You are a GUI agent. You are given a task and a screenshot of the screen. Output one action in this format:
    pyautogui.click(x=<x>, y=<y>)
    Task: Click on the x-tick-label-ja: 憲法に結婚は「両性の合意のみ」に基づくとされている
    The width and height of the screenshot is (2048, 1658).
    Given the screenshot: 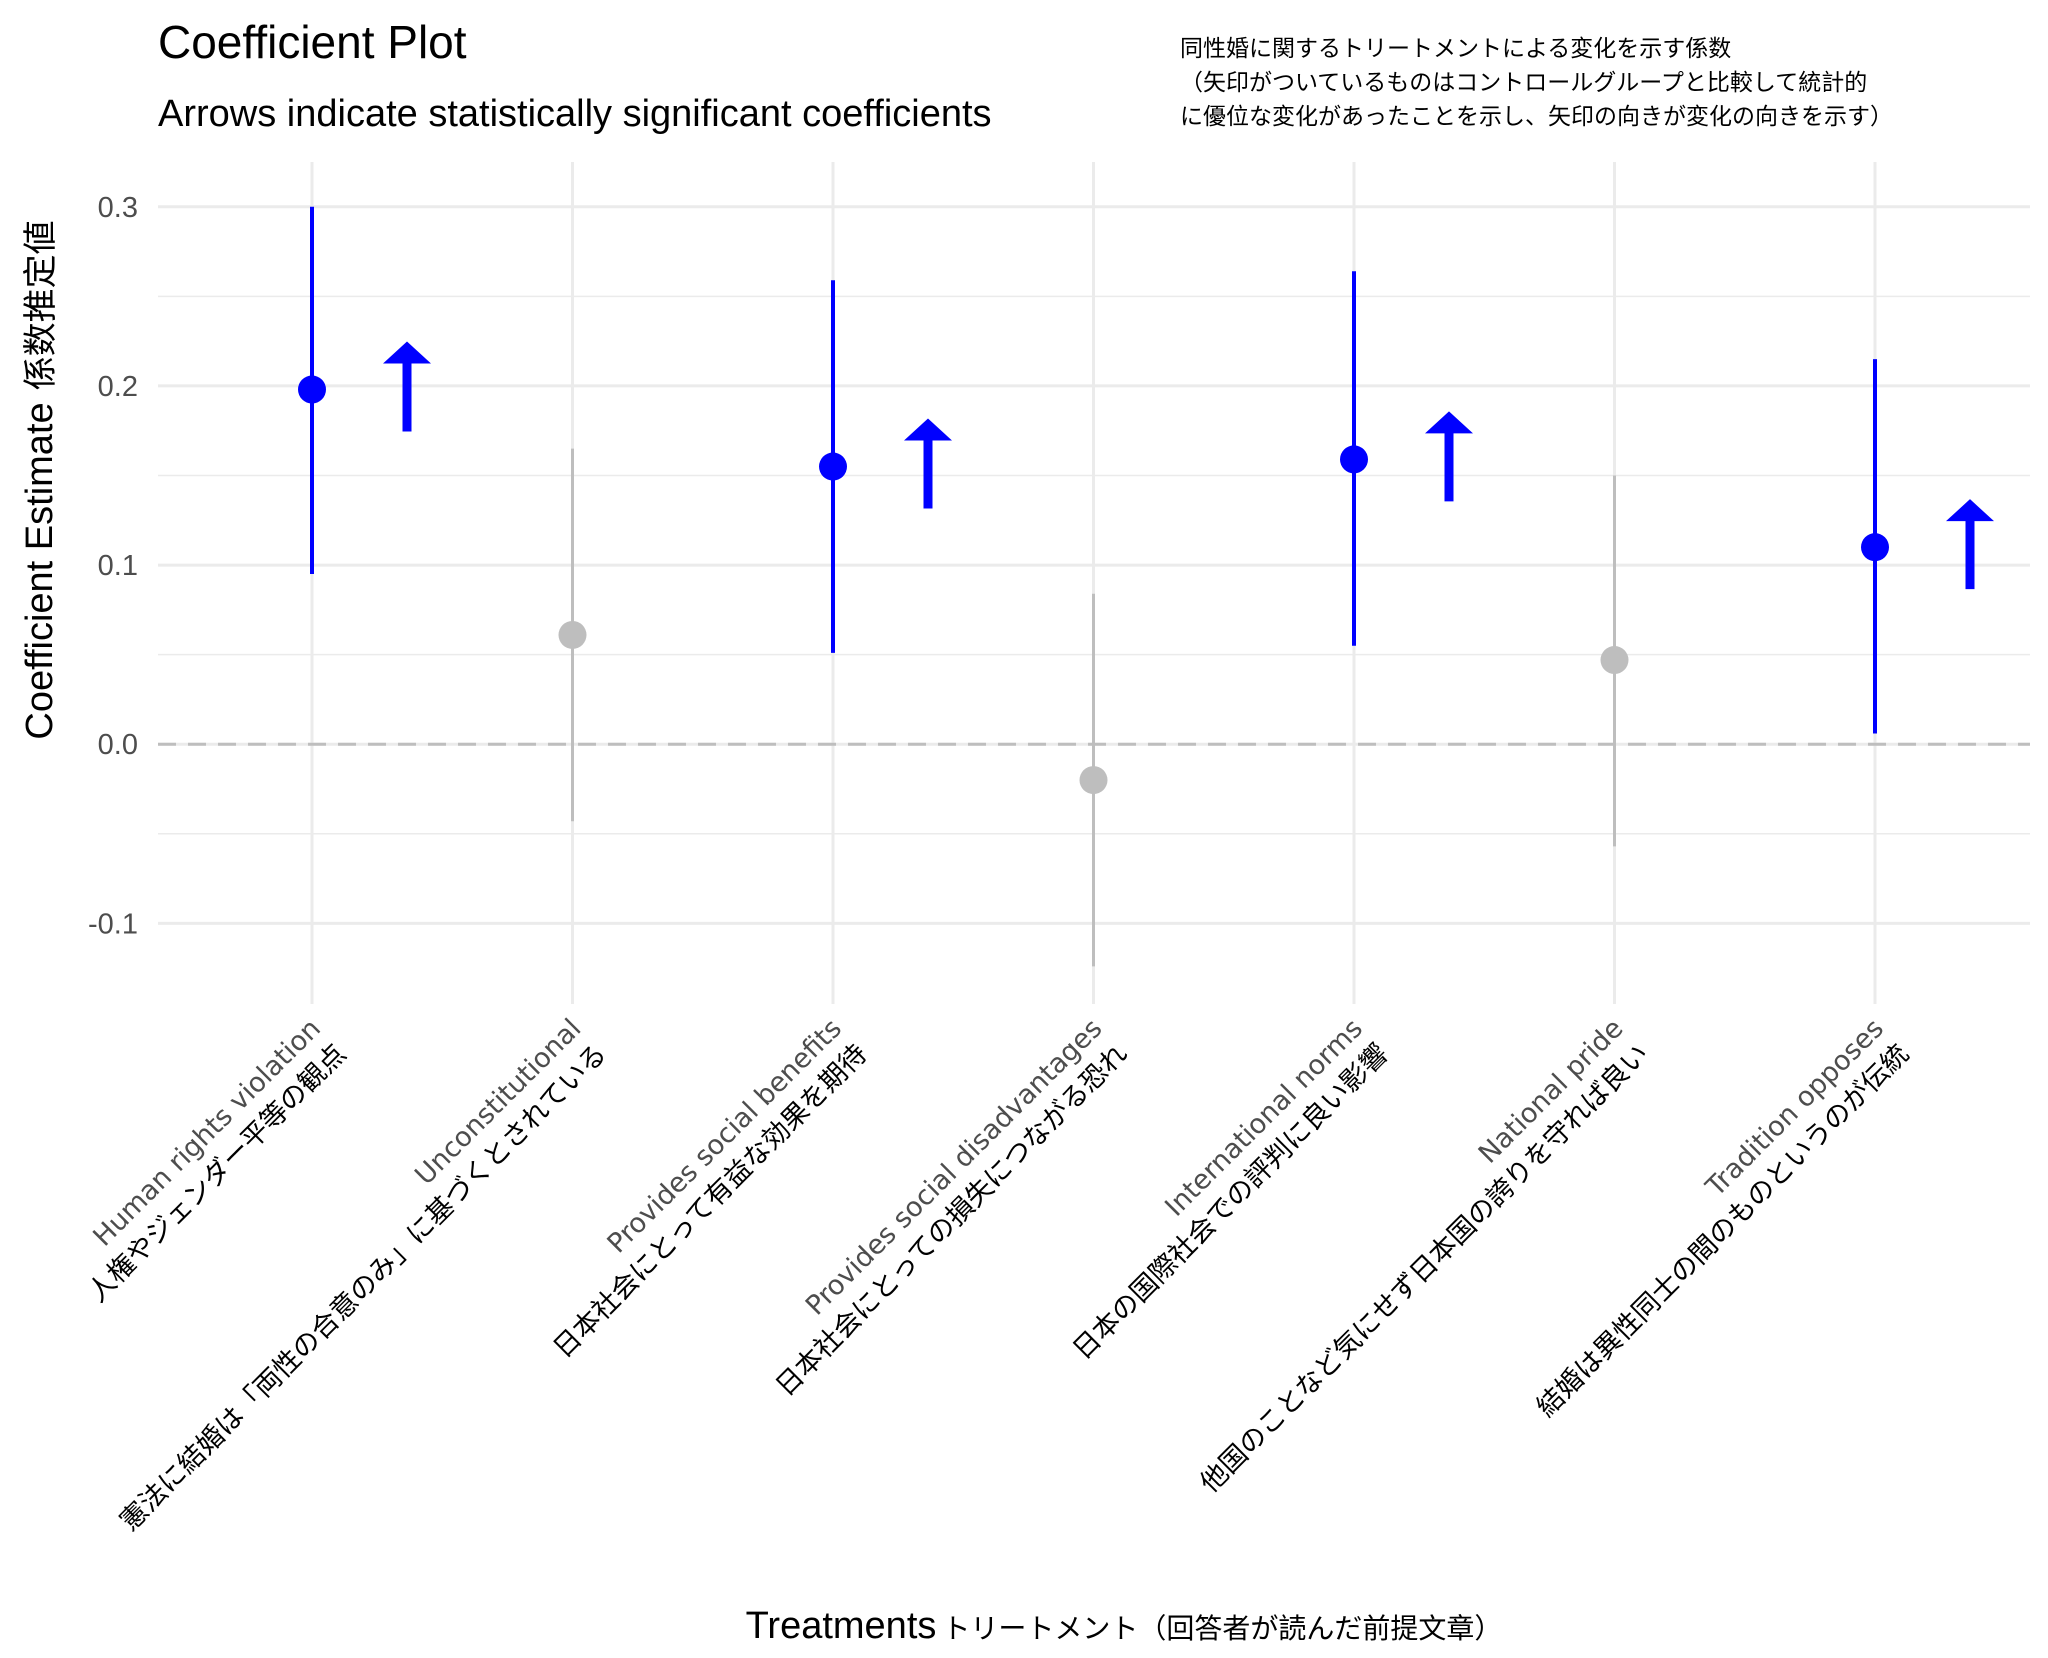 What is the action you would take?
    pyautogui.click(x=363, y=1287)
    